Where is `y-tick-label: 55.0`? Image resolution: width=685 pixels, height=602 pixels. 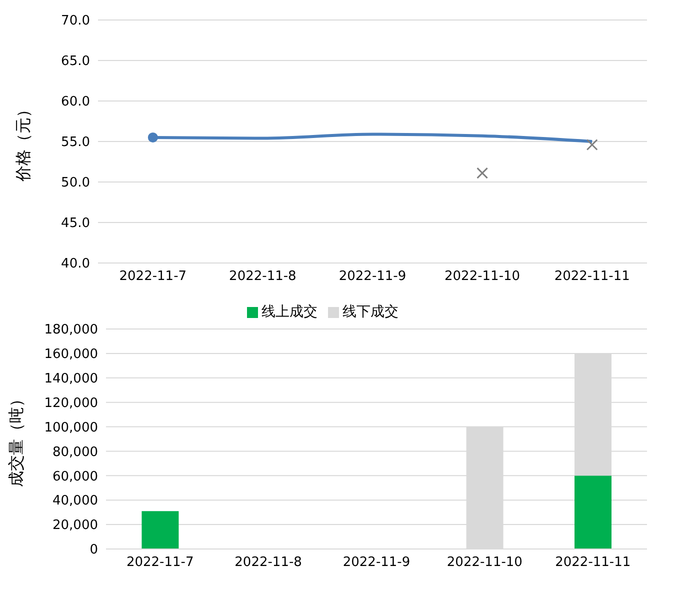
y-tick-label: 55.0 is located at coordinates (75, 142).